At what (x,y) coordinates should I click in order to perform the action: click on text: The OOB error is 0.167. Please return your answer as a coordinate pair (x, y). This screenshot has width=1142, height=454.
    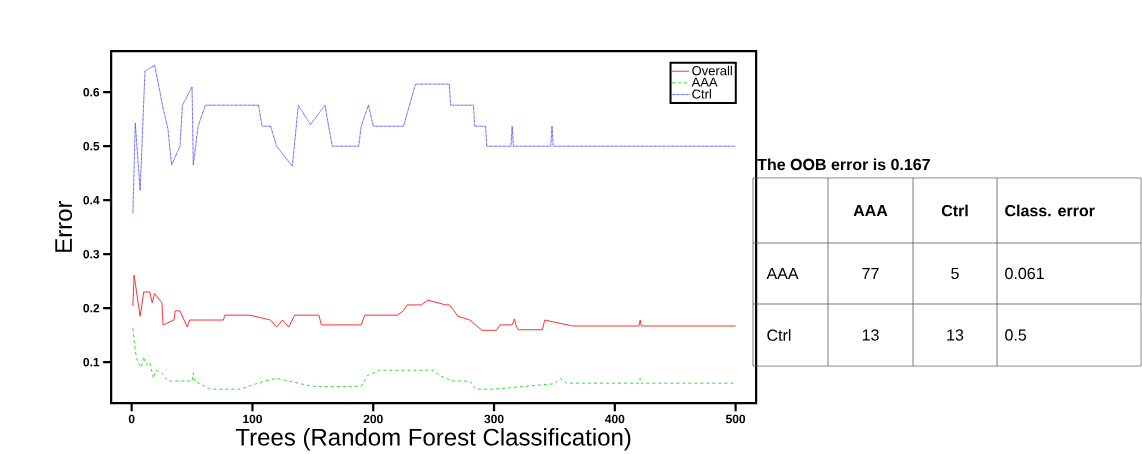
    Looking at the image, I should click on (843, 164).